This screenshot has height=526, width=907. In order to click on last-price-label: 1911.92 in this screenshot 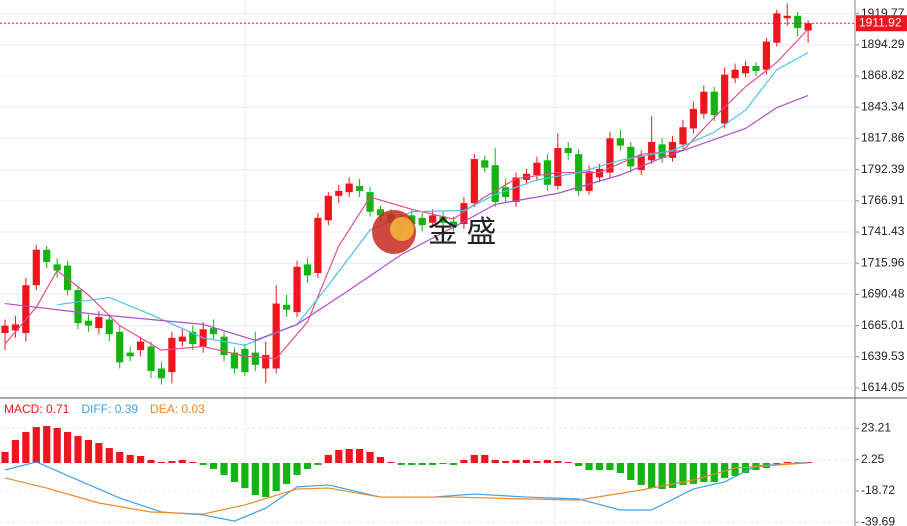, I will do `click(880, 22)`.